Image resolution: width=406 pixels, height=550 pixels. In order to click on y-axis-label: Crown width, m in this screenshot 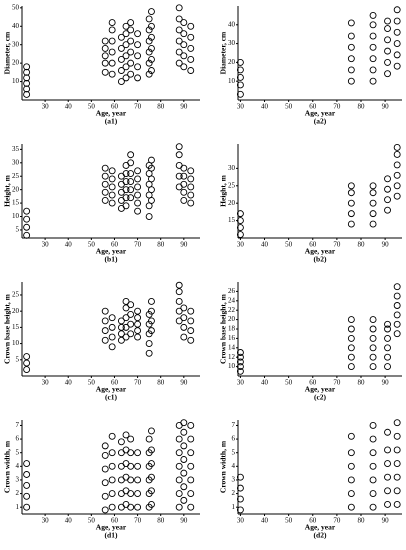, I will do `click(7, 466)`.